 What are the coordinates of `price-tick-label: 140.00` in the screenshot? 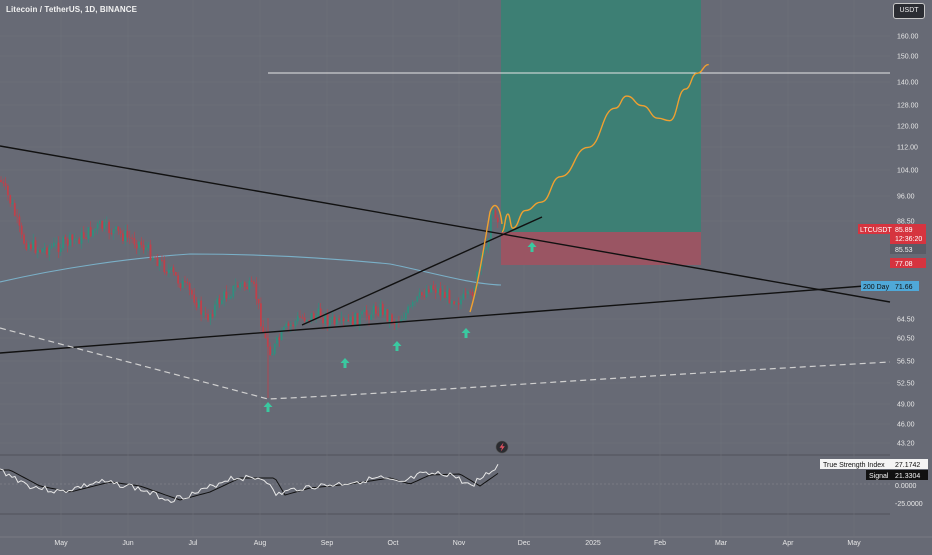 It's located at (908, 83).